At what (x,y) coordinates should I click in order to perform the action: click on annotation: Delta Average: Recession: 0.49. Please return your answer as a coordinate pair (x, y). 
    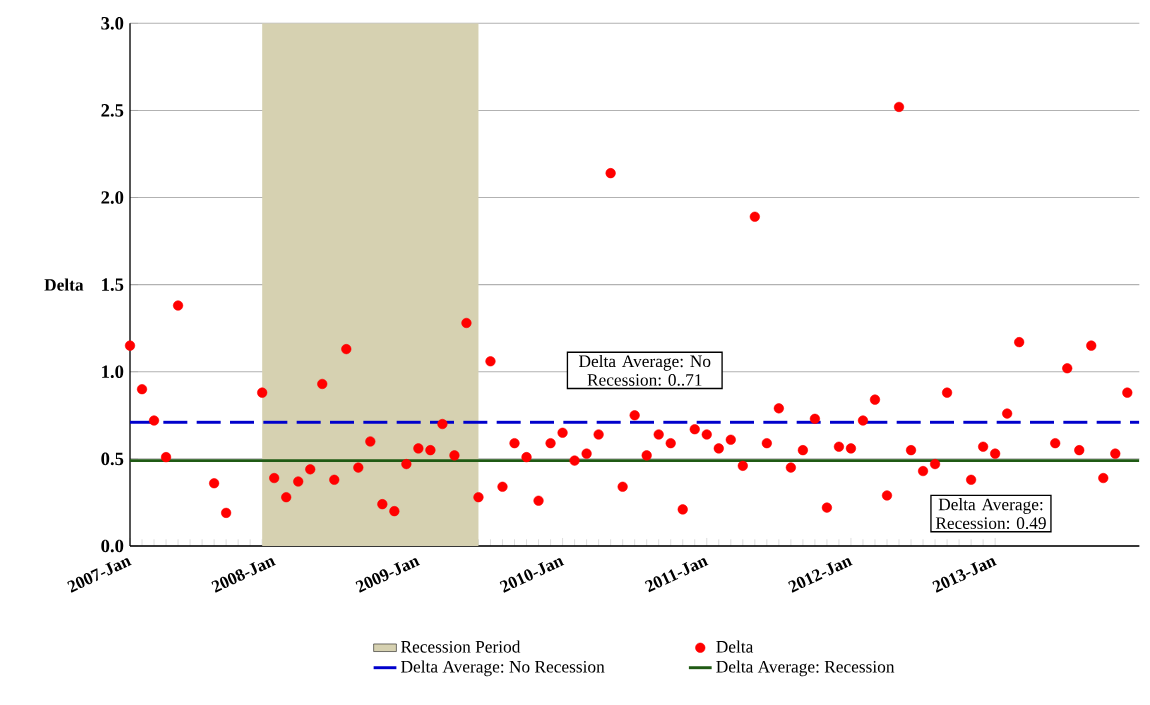
    Looking at the image, I should click on (990, 514).